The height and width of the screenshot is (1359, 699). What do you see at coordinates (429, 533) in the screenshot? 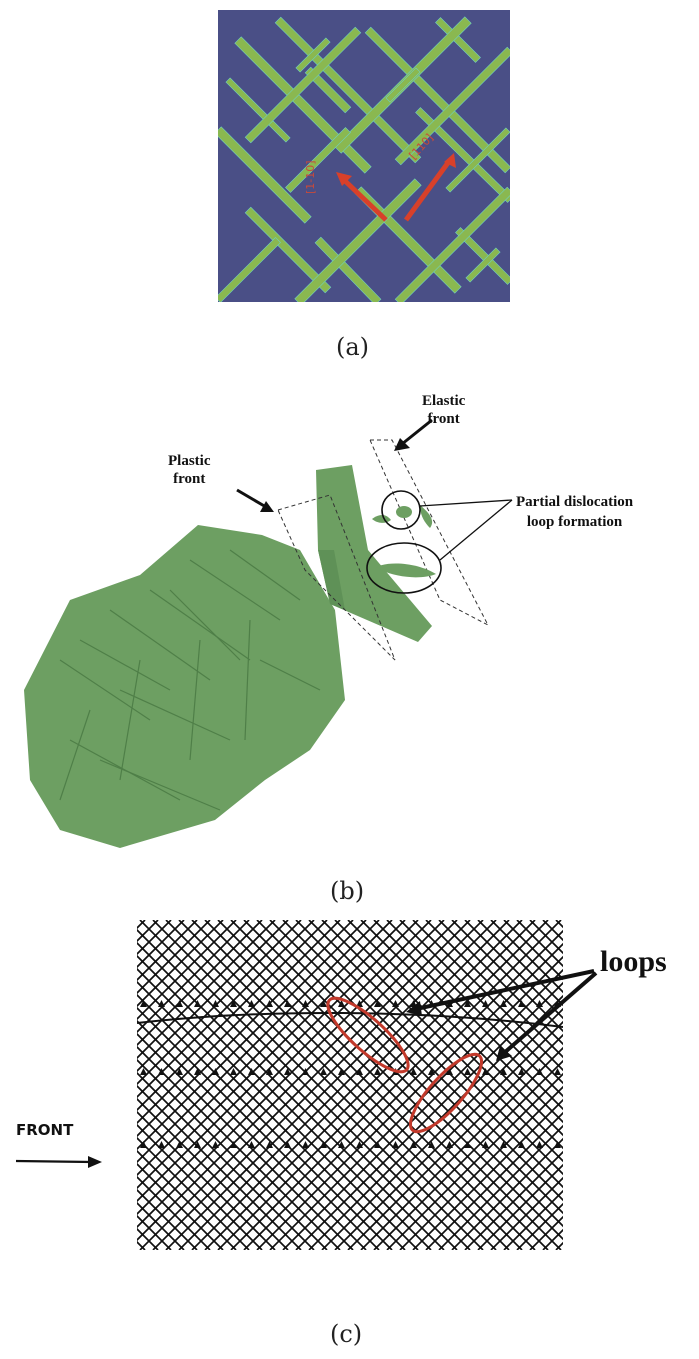
I see `elastic-front-plane` at bounding box center [429, 533].